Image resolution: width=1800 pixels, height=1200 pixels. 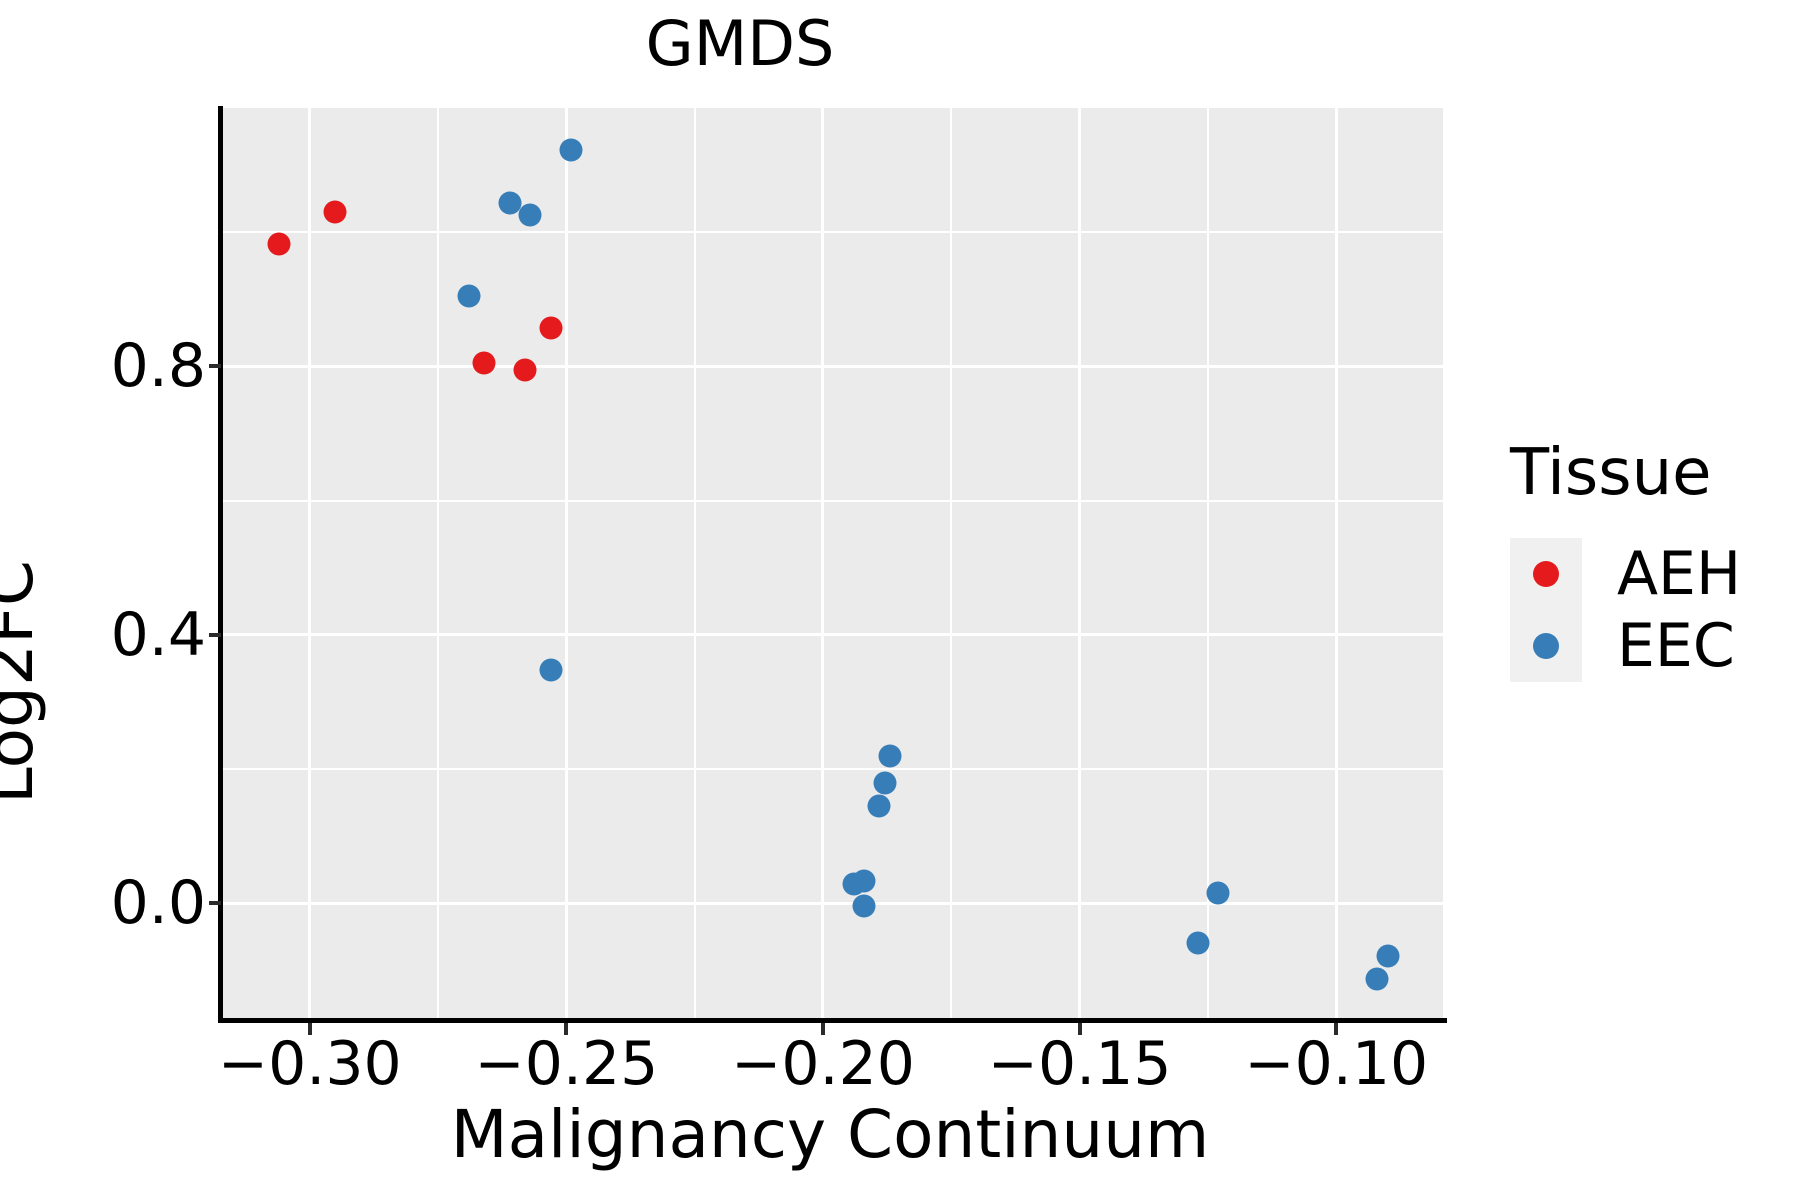 I want to click on y-tick-label: 0.8, so click(x=158, y=366).